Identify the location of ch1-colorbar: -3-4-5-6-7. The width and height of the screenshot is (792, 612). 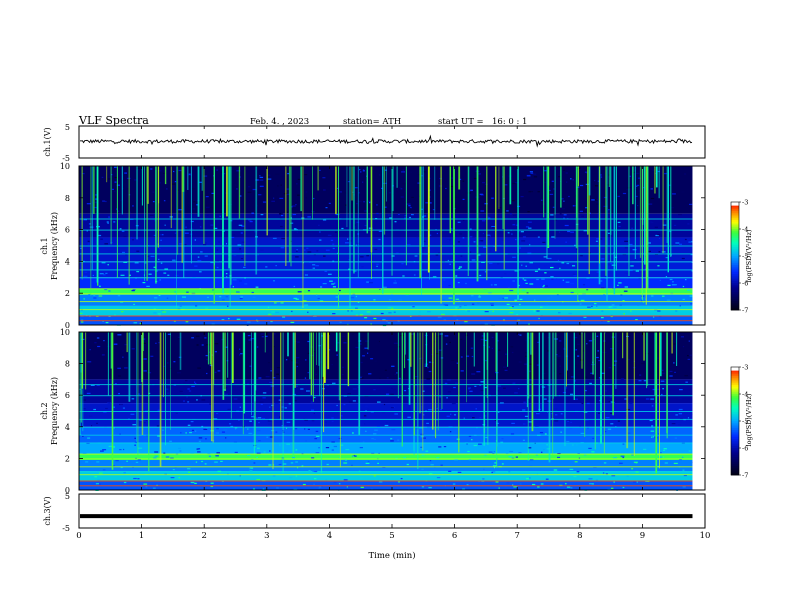
(739, 257).